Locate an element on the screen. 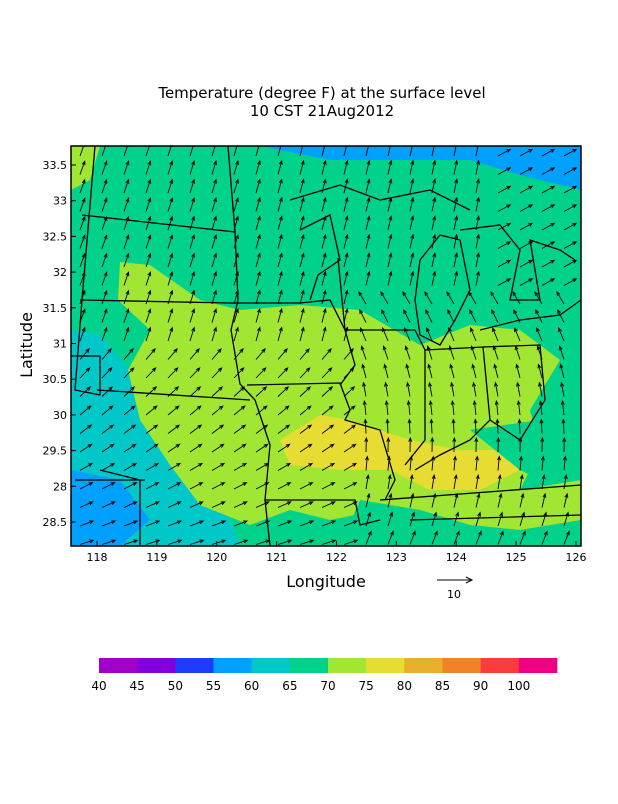 This screenshot has width=618, height=804. colorbar-label: 90 is located at coordinates (480, 686).